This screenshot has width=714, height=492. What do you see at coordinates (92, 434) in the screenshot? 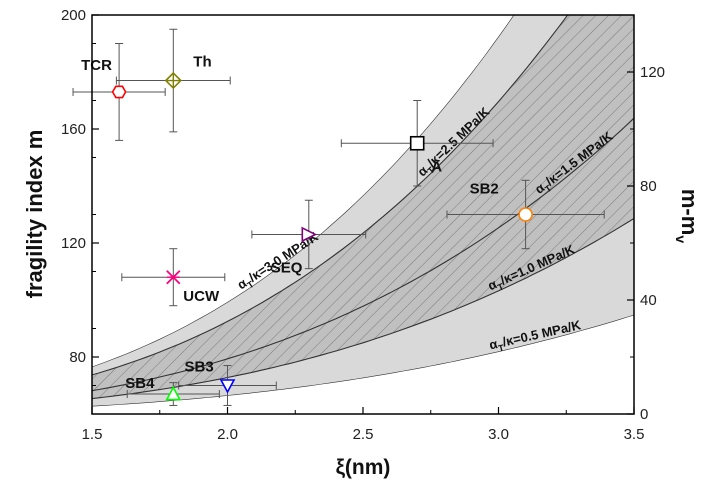
I see `x-tick-label: 1.5` at bounding box center [92, 434].